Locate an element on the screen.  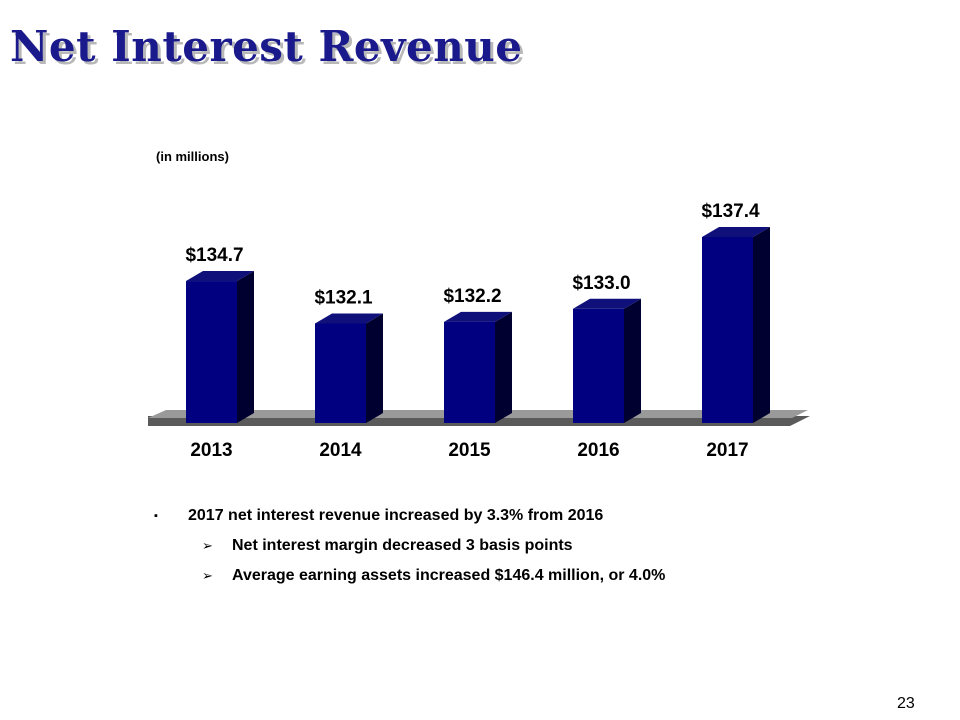
page-number: 23 is located at coordinates (906, 703).